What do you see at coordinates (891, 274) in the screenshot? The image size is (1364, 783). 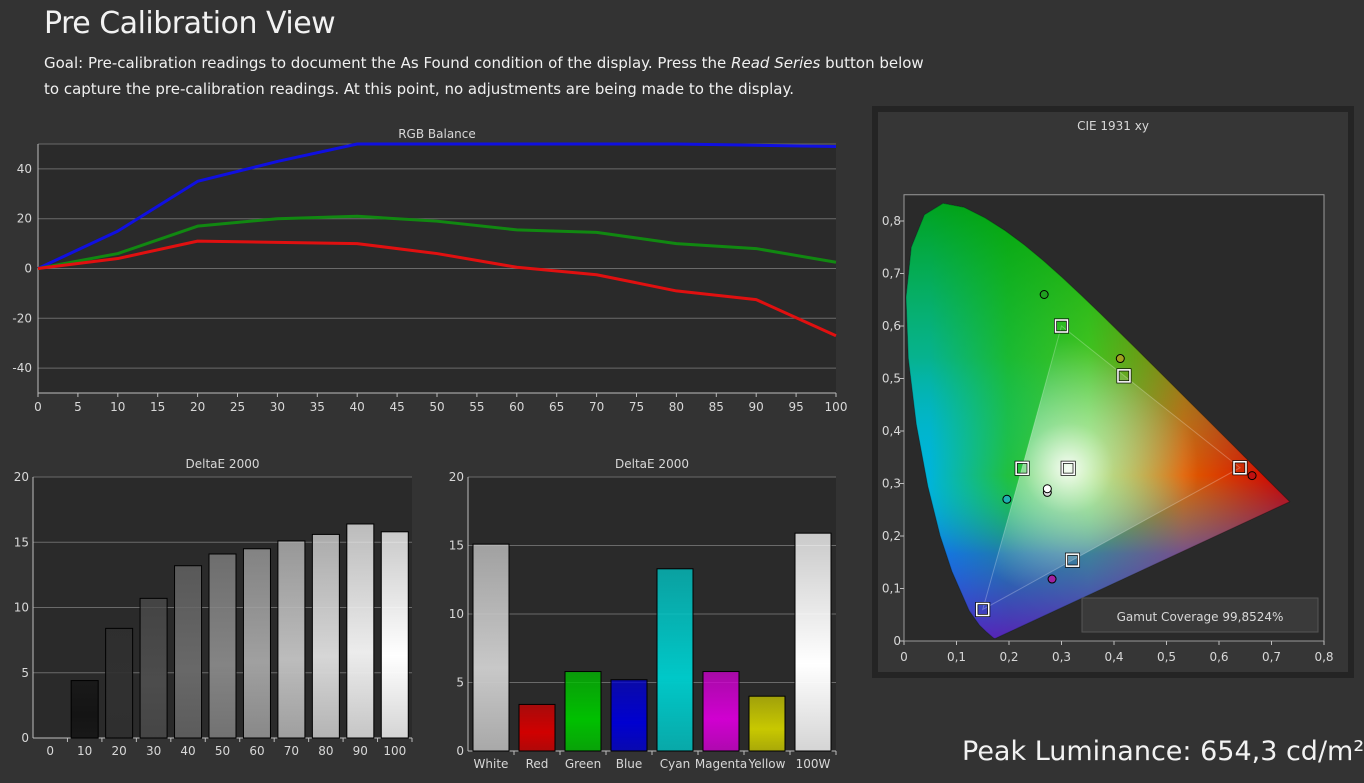 I see `y-tick-label: 0,7` at bounding box center [891, 274].